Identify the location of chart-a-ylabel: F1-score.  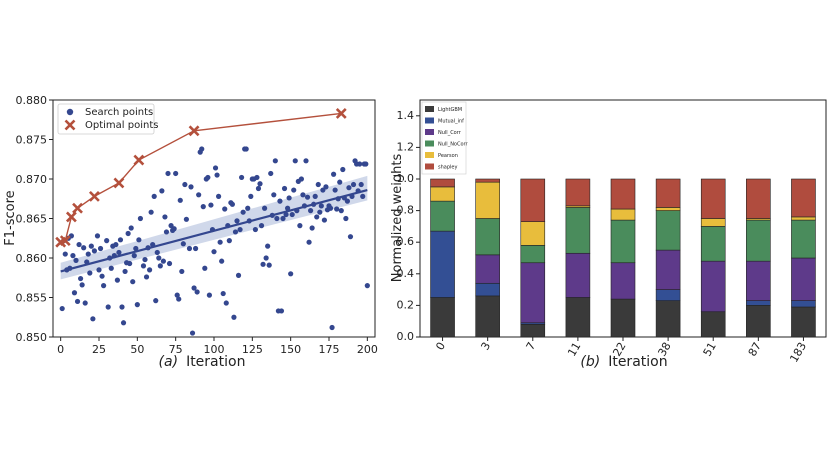
(10, 217).